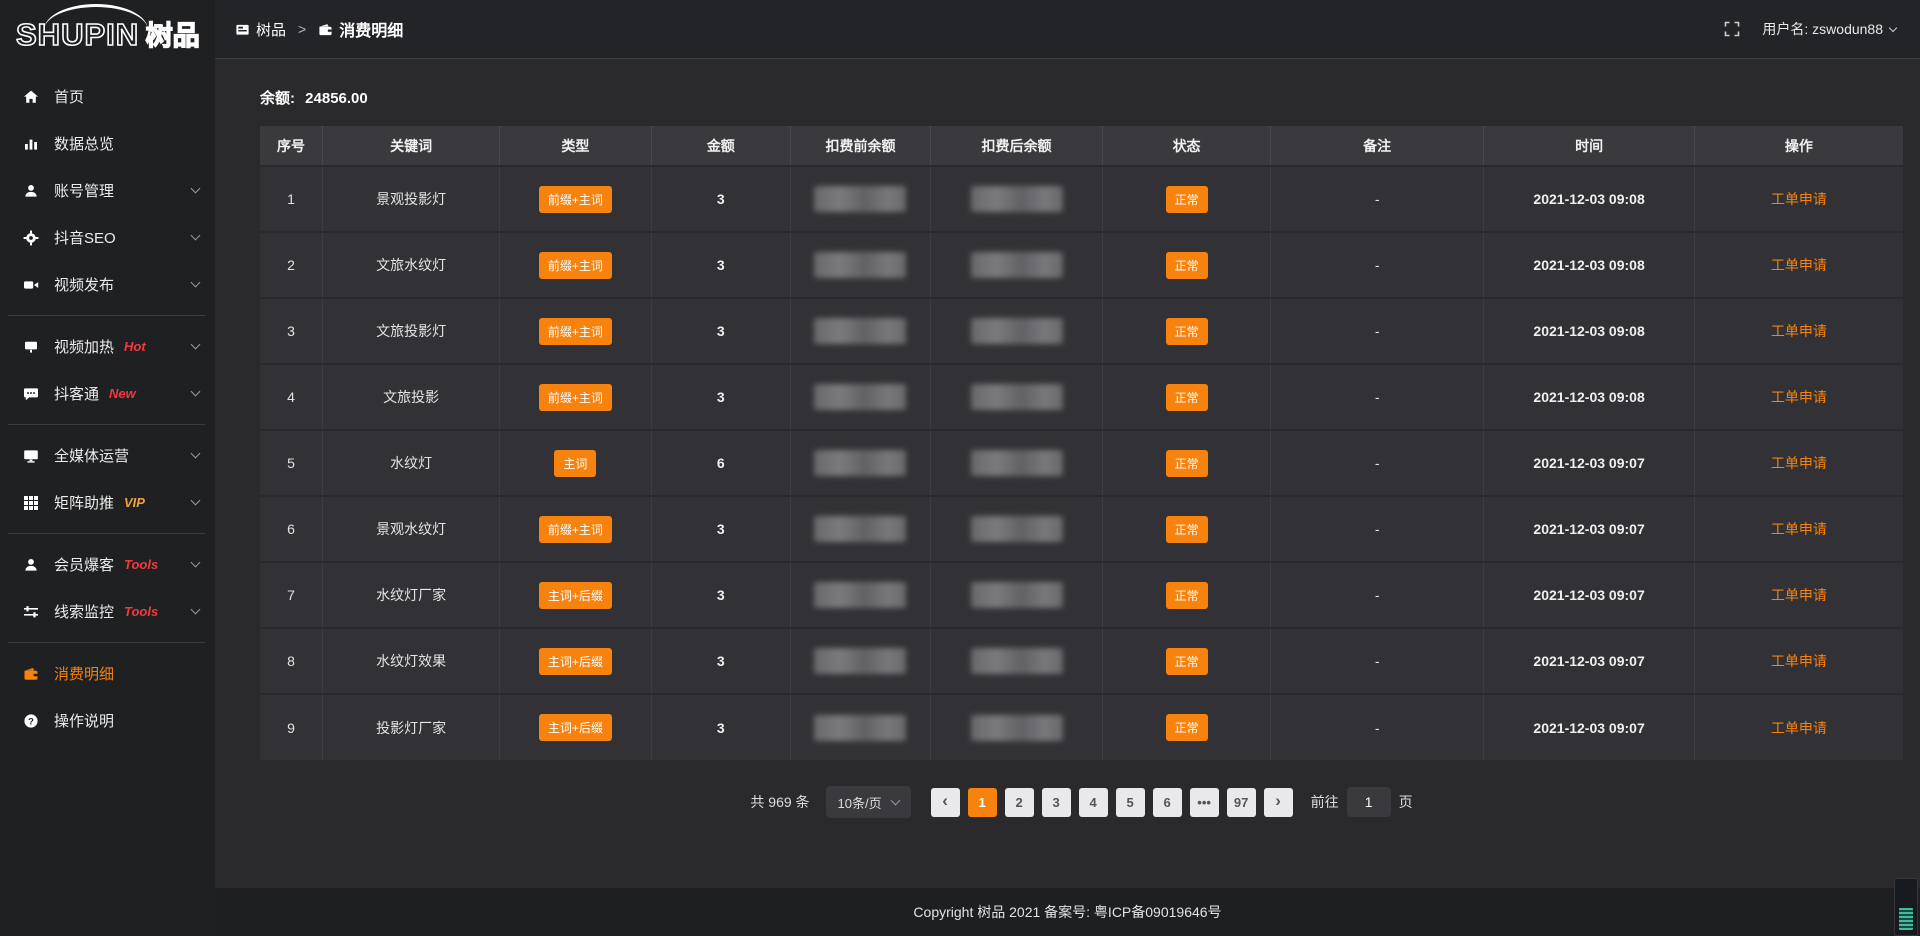 Image resolution: width=1920 pixels, height=936 pixels. I want to click on heat-icon, so click(31, 347).